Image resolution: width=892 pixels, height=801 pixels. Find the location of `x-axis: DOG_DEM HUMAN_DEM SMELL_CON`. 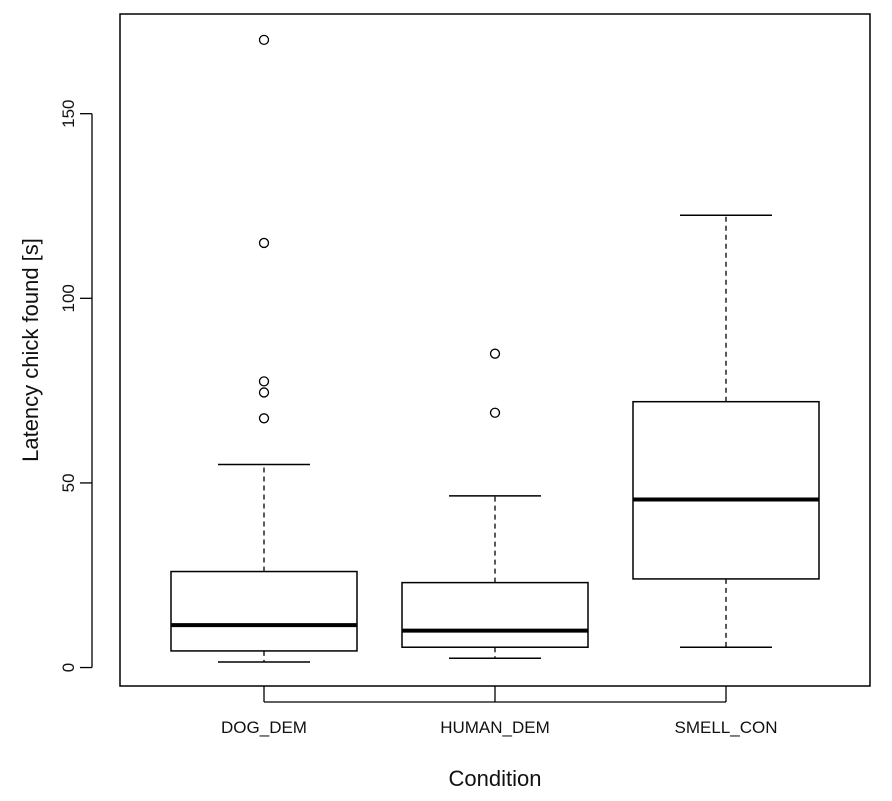

x-axis: DOG_DEM HUMAN_DEM SMELL_CON is located at coordinates (499, 711).